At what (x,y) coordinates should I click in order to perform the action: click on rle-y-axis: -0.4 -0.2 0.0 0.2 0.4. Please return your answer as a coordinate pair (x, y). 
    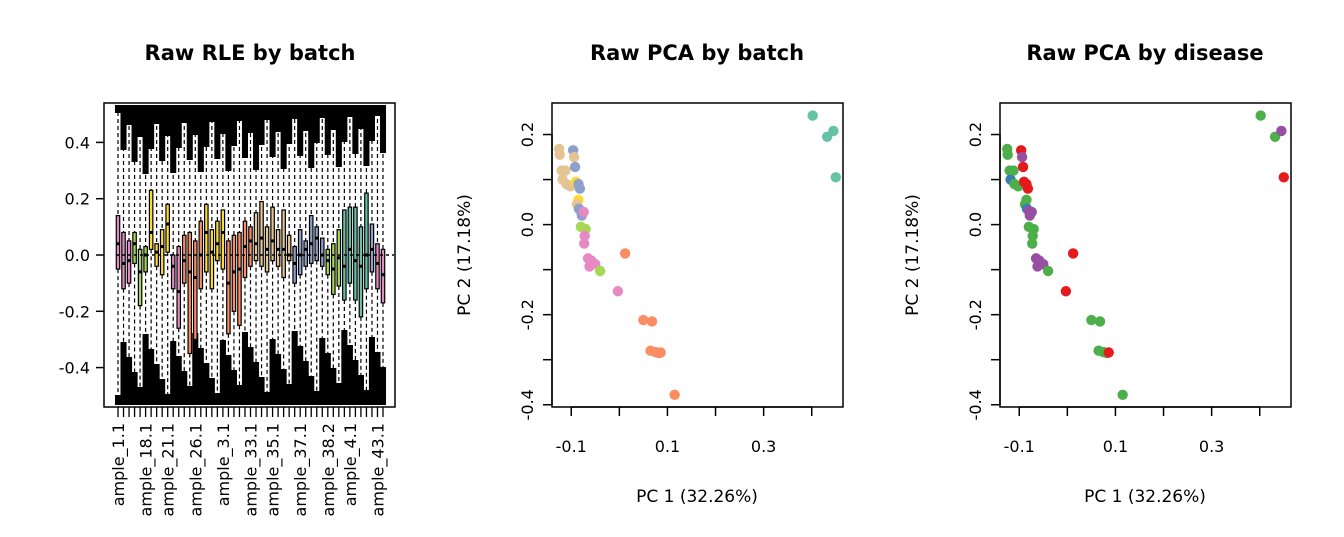
    Looking at the image, I should click on (81, 255).